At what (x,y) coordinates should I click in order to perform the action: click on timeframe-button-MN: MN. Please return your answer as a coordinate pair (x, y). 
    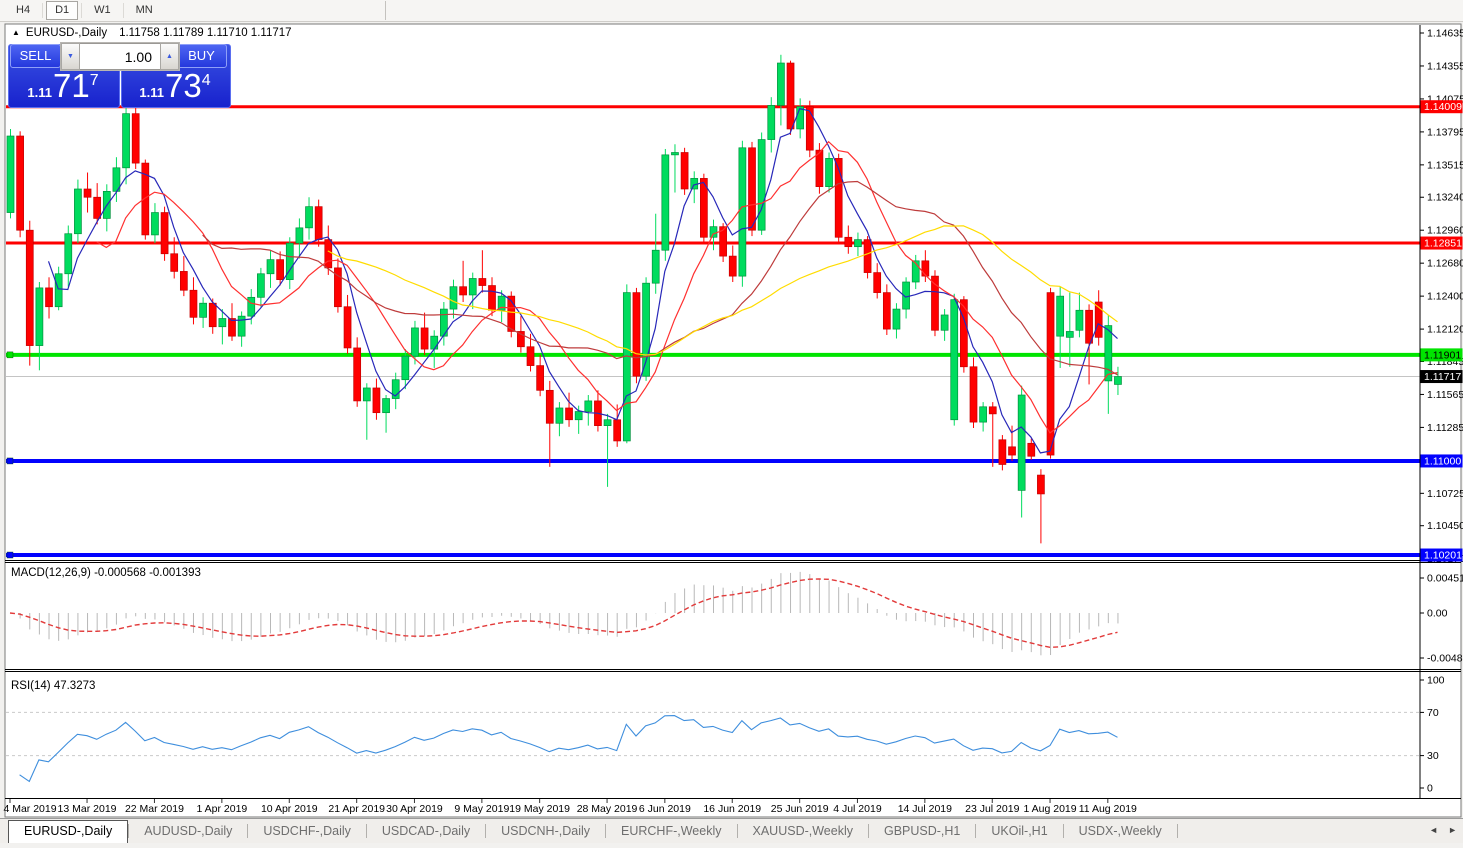
    Looking at the image, I should click on (144, 10).